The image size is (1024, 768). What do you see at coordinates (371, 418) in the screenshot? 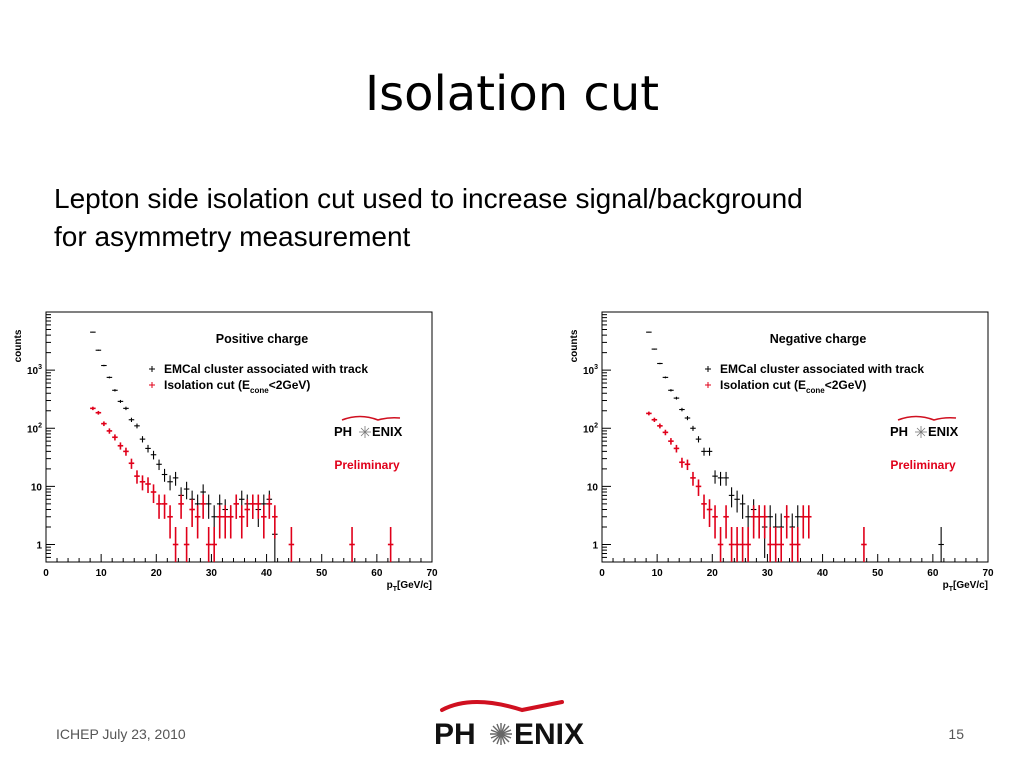
I see `logo-arc-icon` at bounding box center [371, 418].